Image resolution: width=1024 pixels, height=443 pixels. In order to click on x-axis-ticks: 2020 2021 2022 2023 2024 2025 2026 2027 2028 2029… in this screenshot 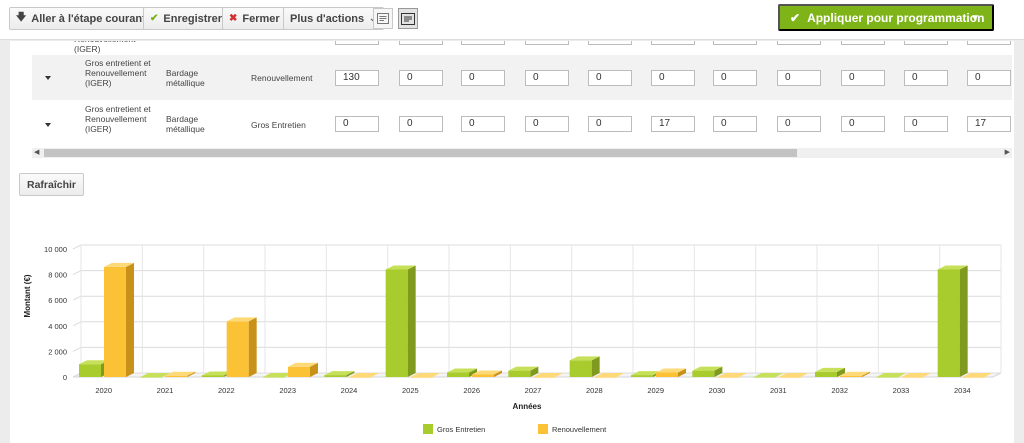, I will do `click(532, 390)`.